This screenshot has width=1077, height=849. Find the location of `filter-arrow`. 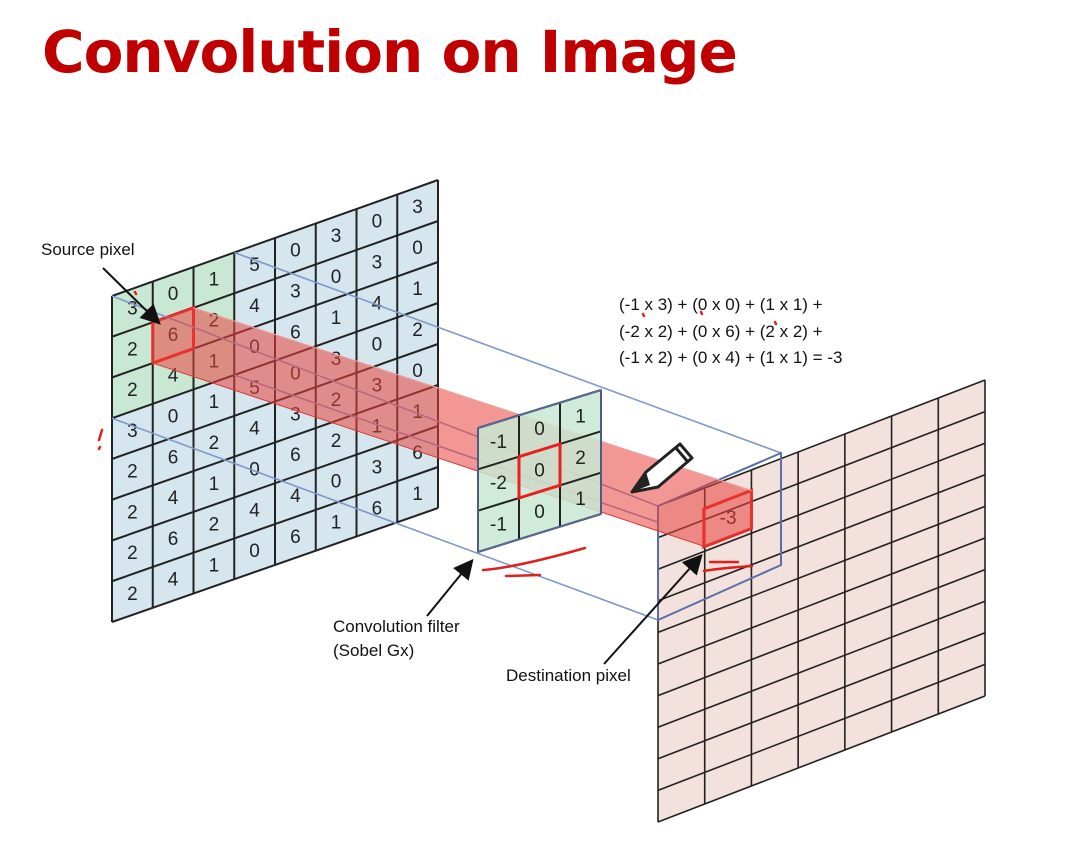

filter-arrow is located at coordinates (450, 587).